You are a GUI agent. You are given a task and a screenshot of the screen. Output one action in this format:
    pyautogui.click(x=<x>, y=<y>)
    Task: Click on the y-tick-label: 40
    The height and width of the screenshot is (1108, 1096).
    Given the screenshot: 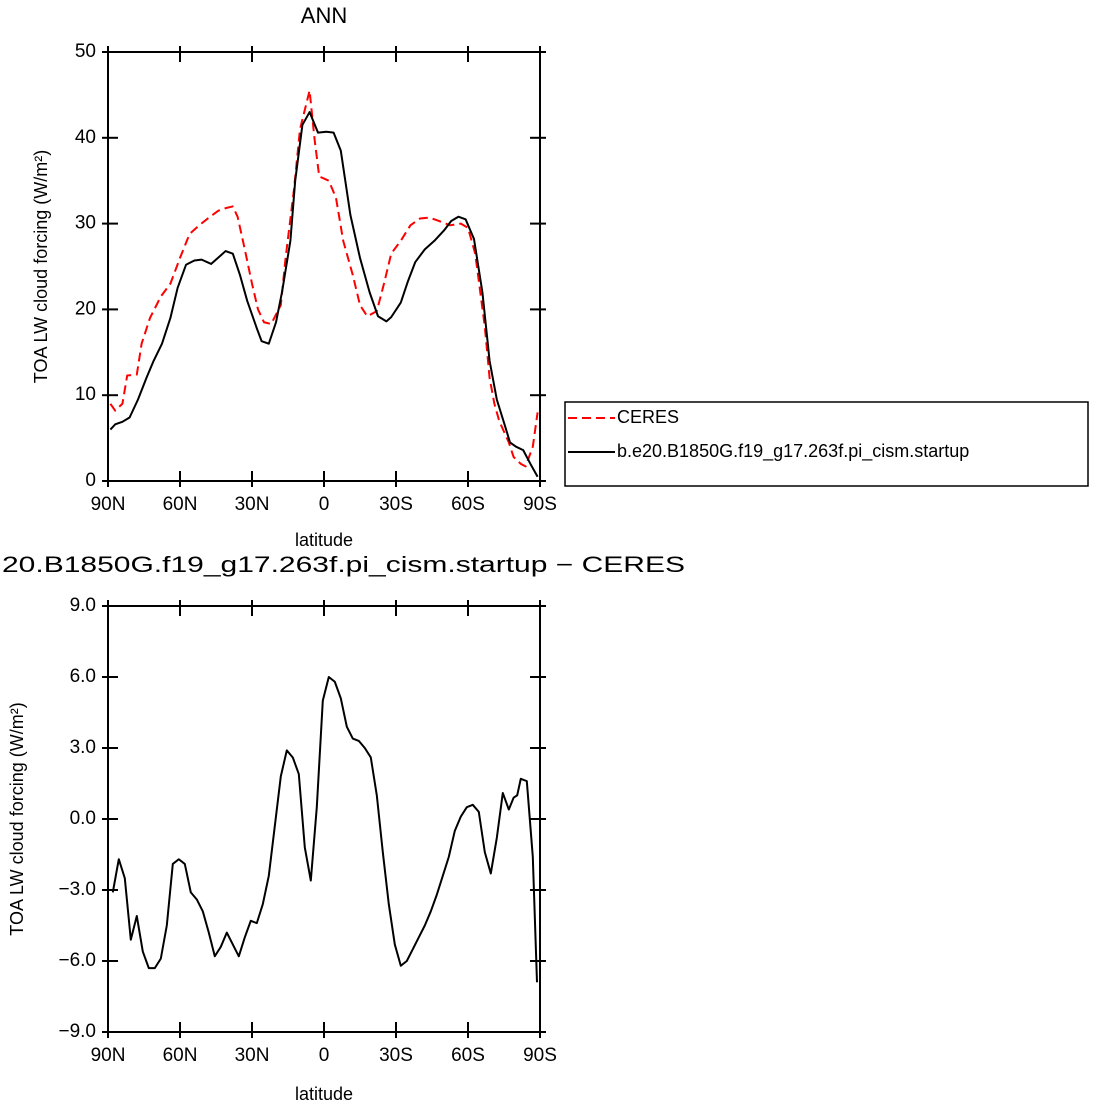 What is the action you would take?
    pyautogui.click(x=85, y=137)
    